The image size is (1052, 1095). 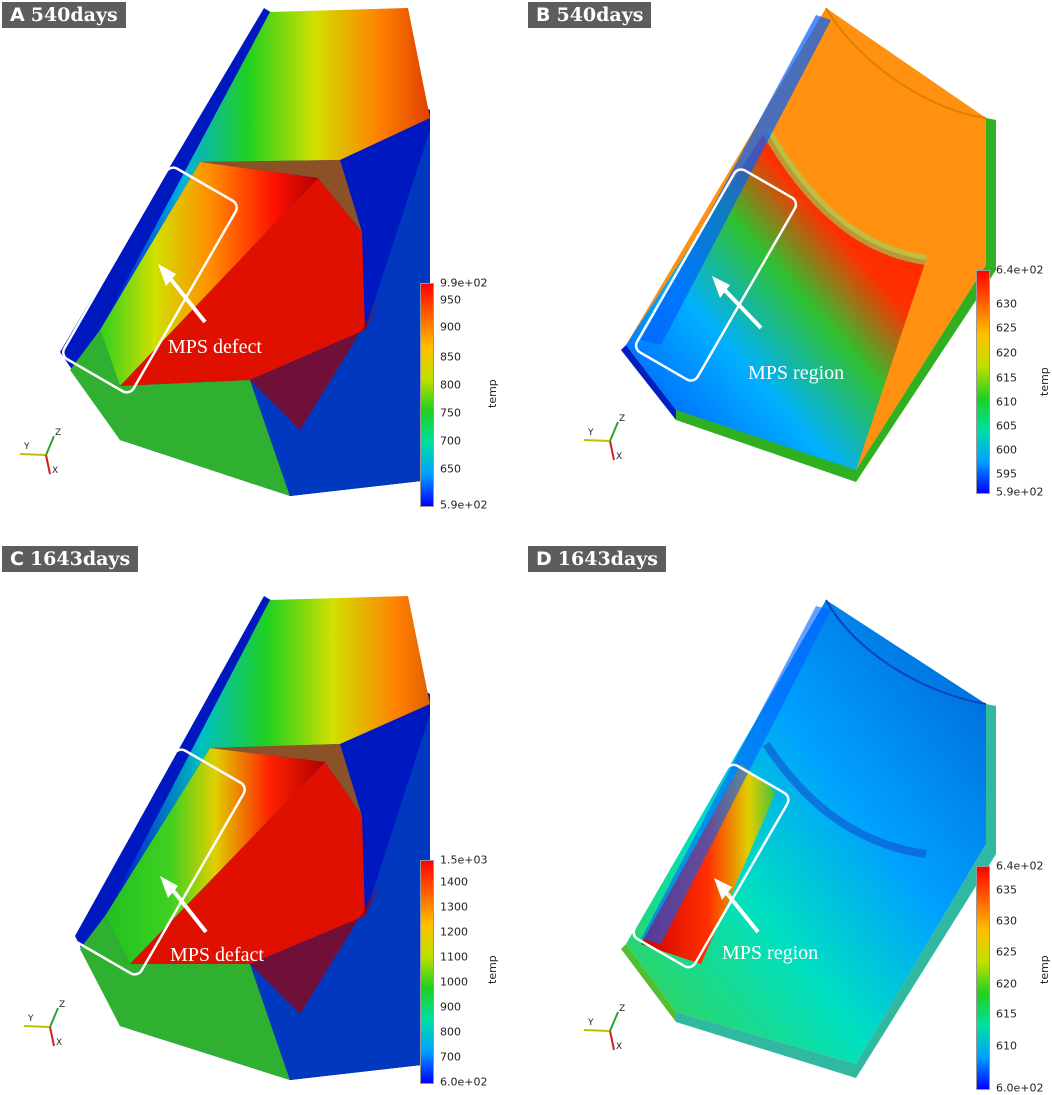 What do you see at coordinates (64, 15) in the screenshot?
I see `panel-label: A 540days` at bounding box center [64, 15].